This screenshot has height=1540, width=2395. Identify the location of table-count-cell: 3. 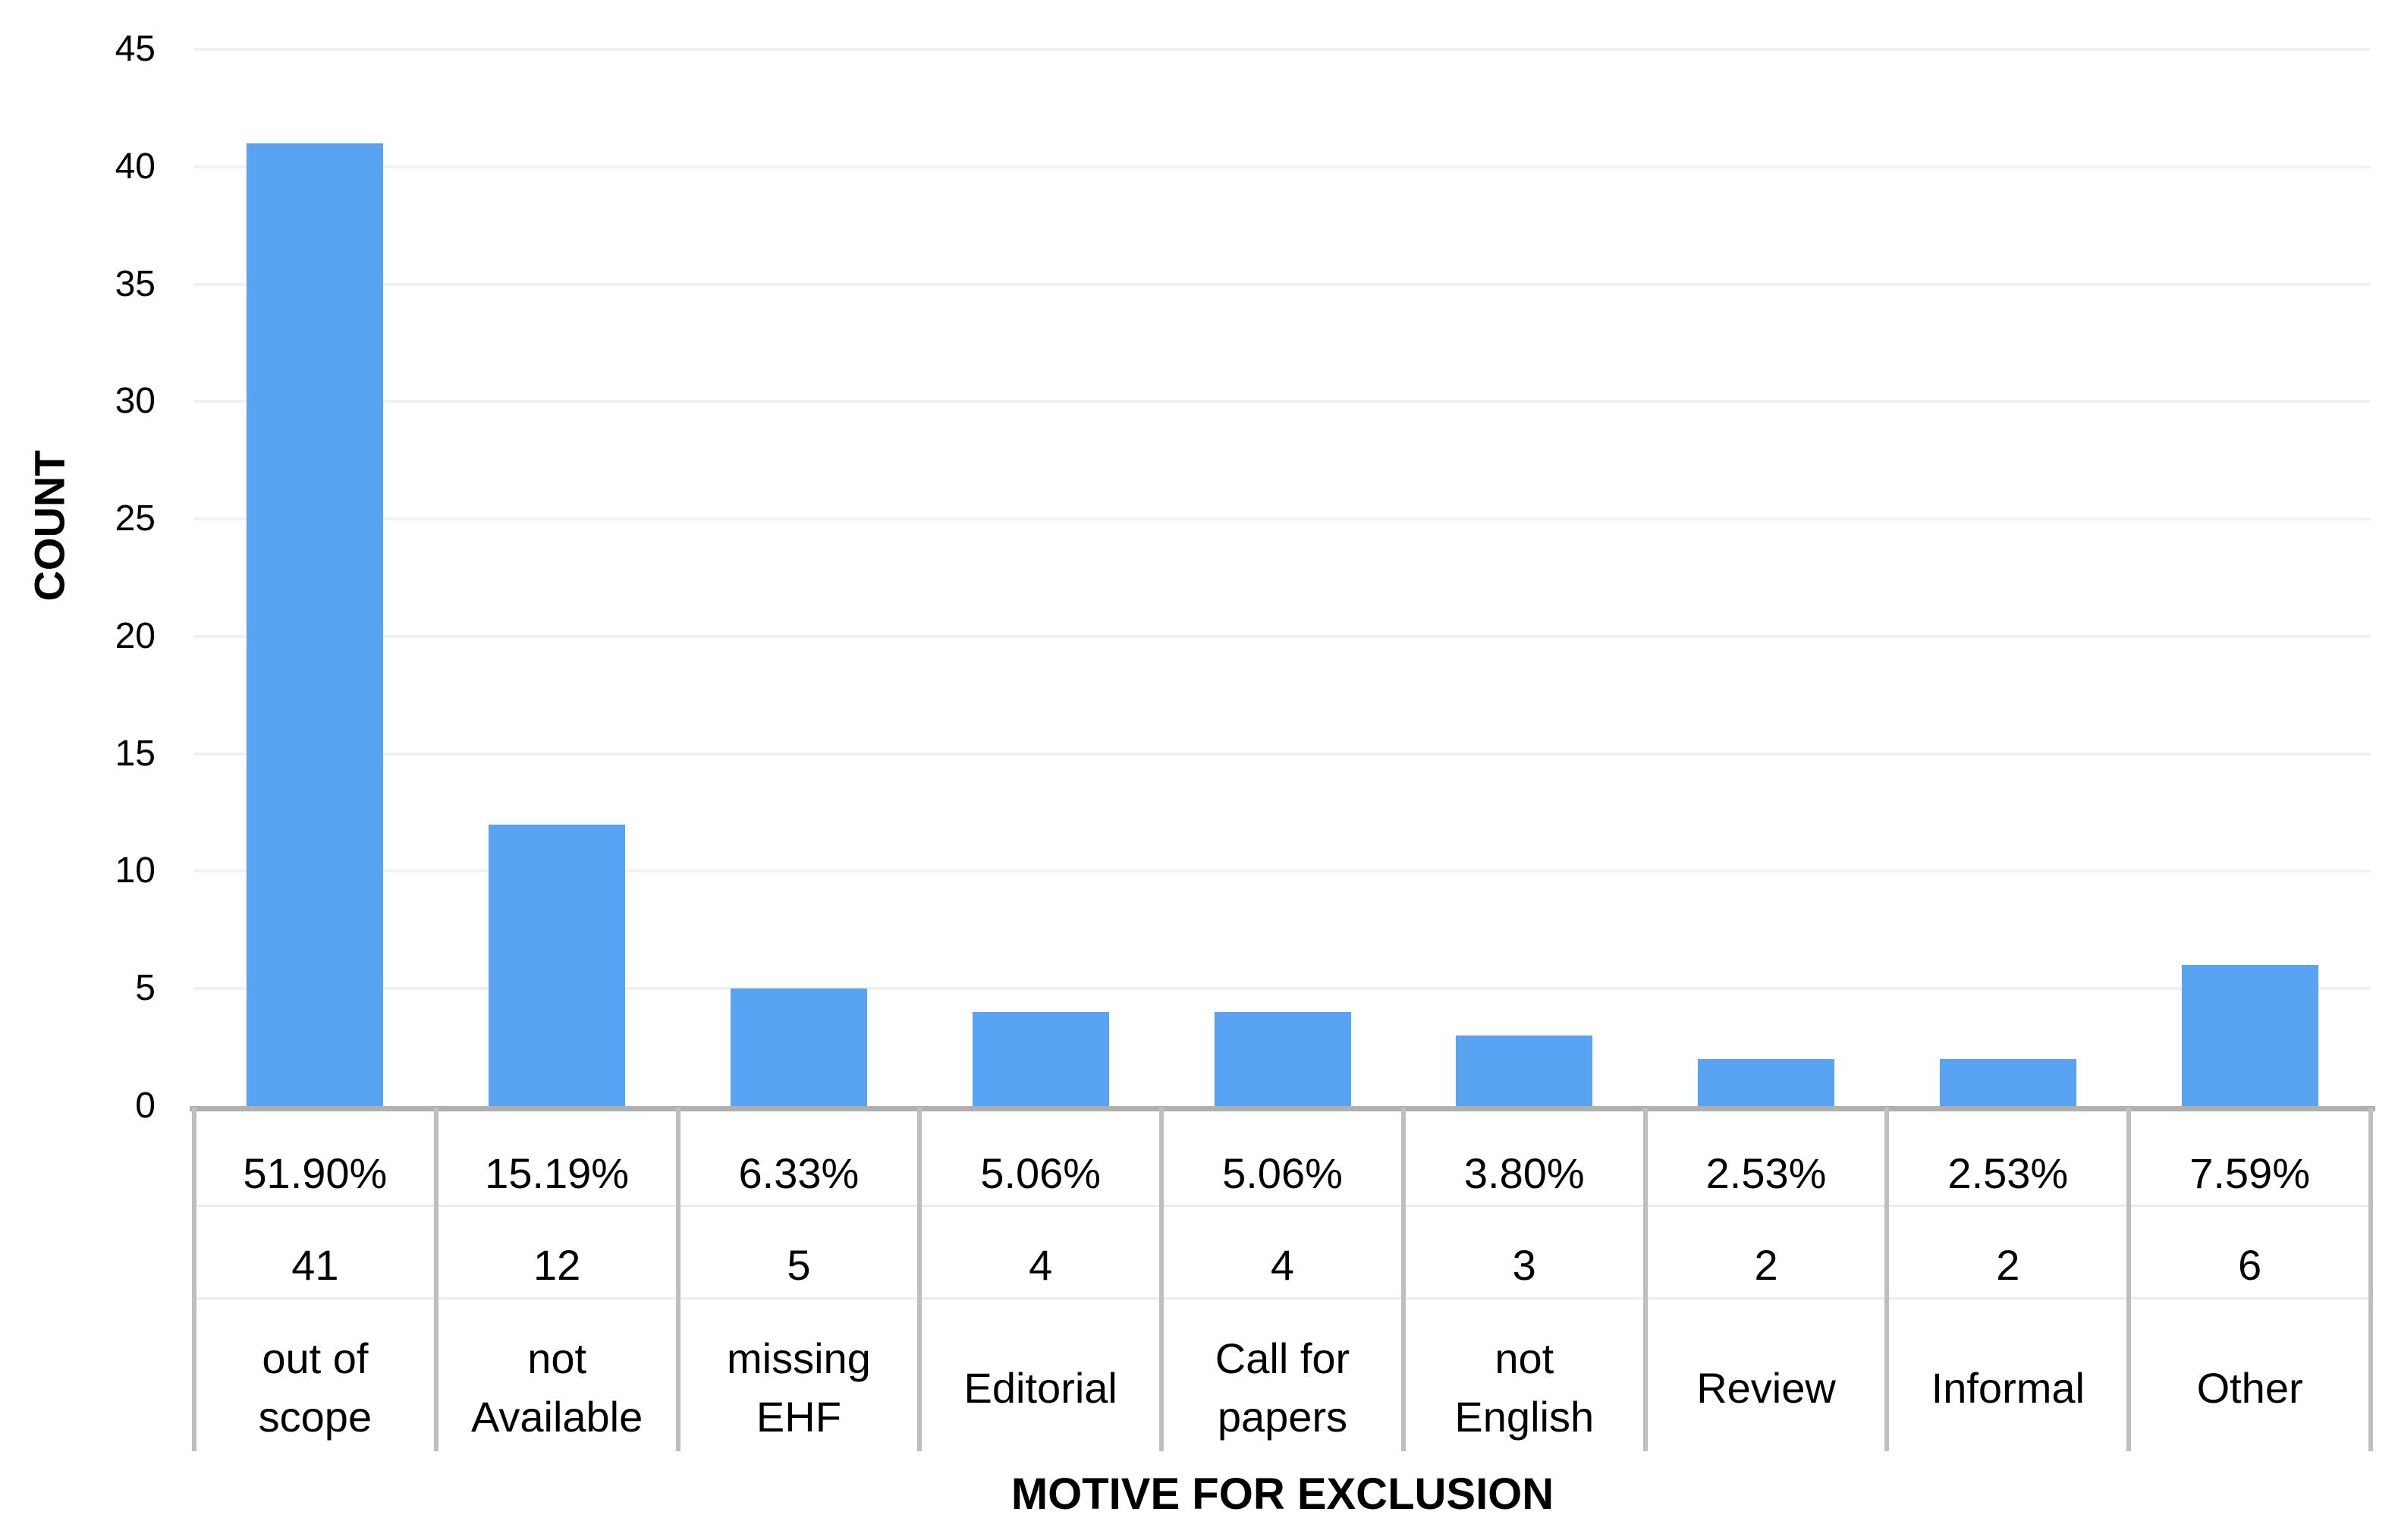
(1524, 1251).